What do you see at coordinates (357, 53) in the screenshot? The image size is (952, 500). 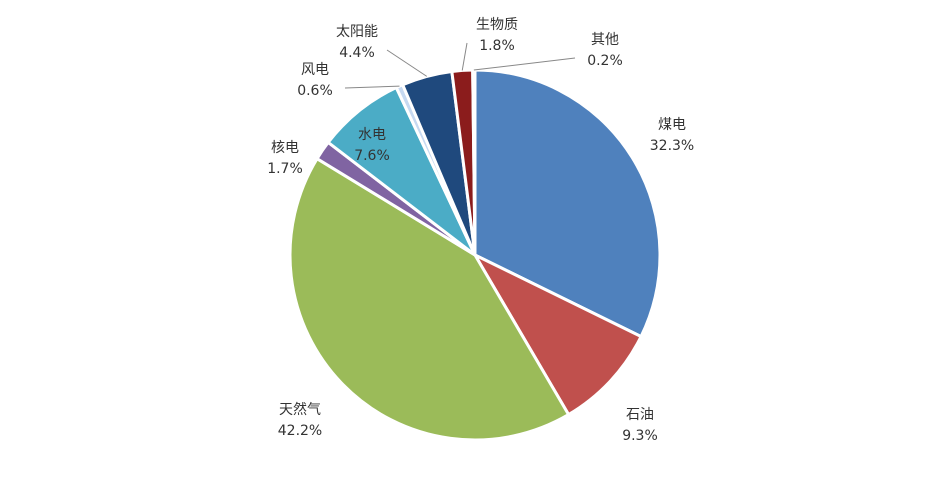 I see `slice-value-label: 4.4%` at bounding box center [357, 53].